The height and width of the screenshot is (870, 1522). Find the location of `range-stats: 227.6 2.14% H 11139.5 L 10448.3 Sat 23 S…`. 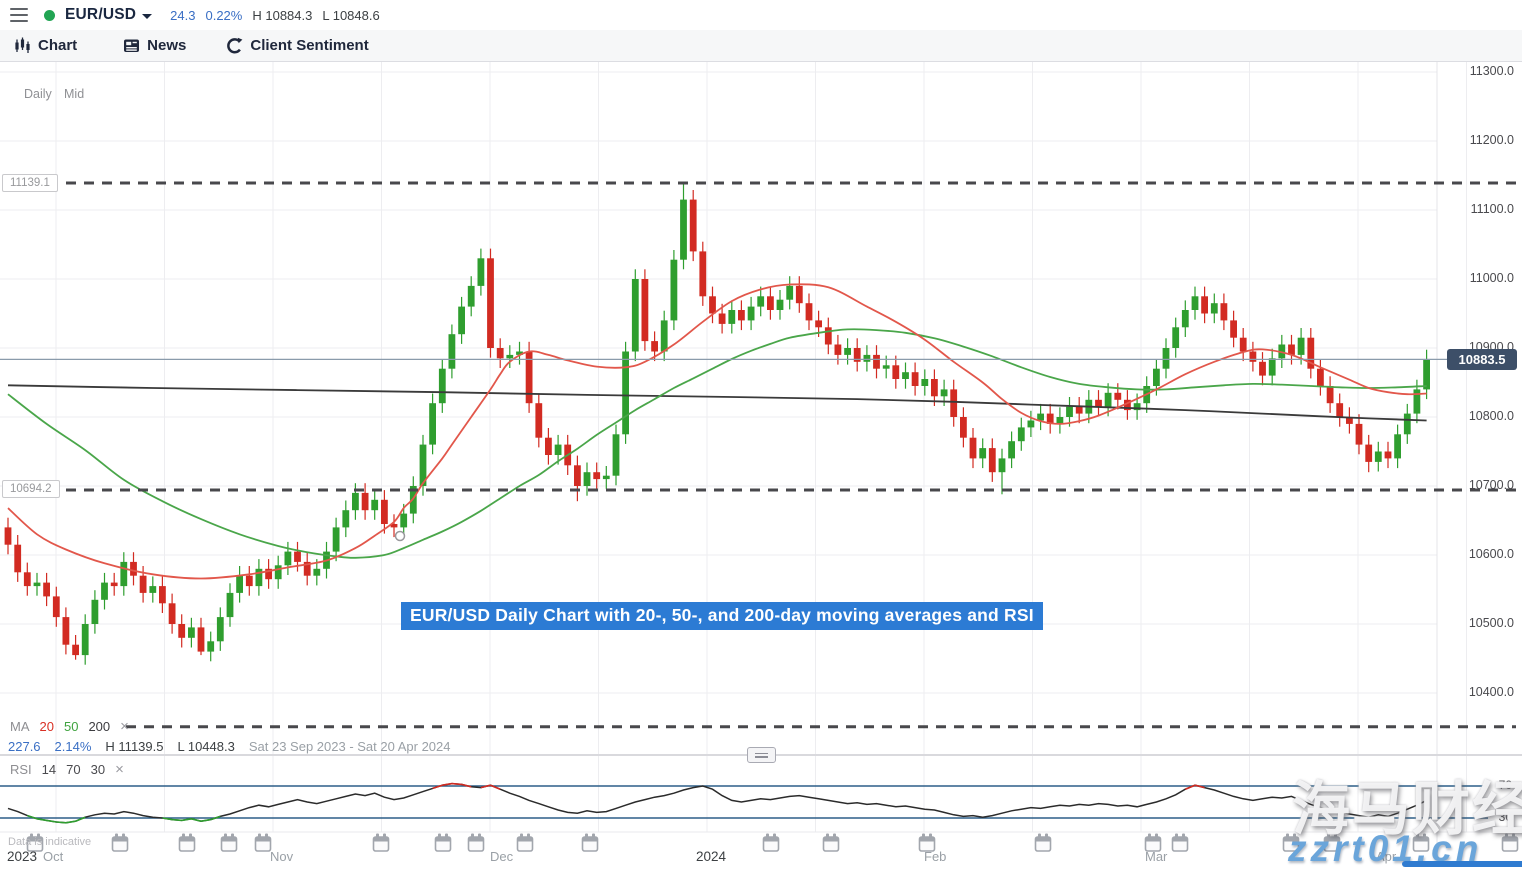

range-stats: 227.6 2.14% H 11139.5 L 10448.3 Sat 23 S… is located at coordinates (229, 746).